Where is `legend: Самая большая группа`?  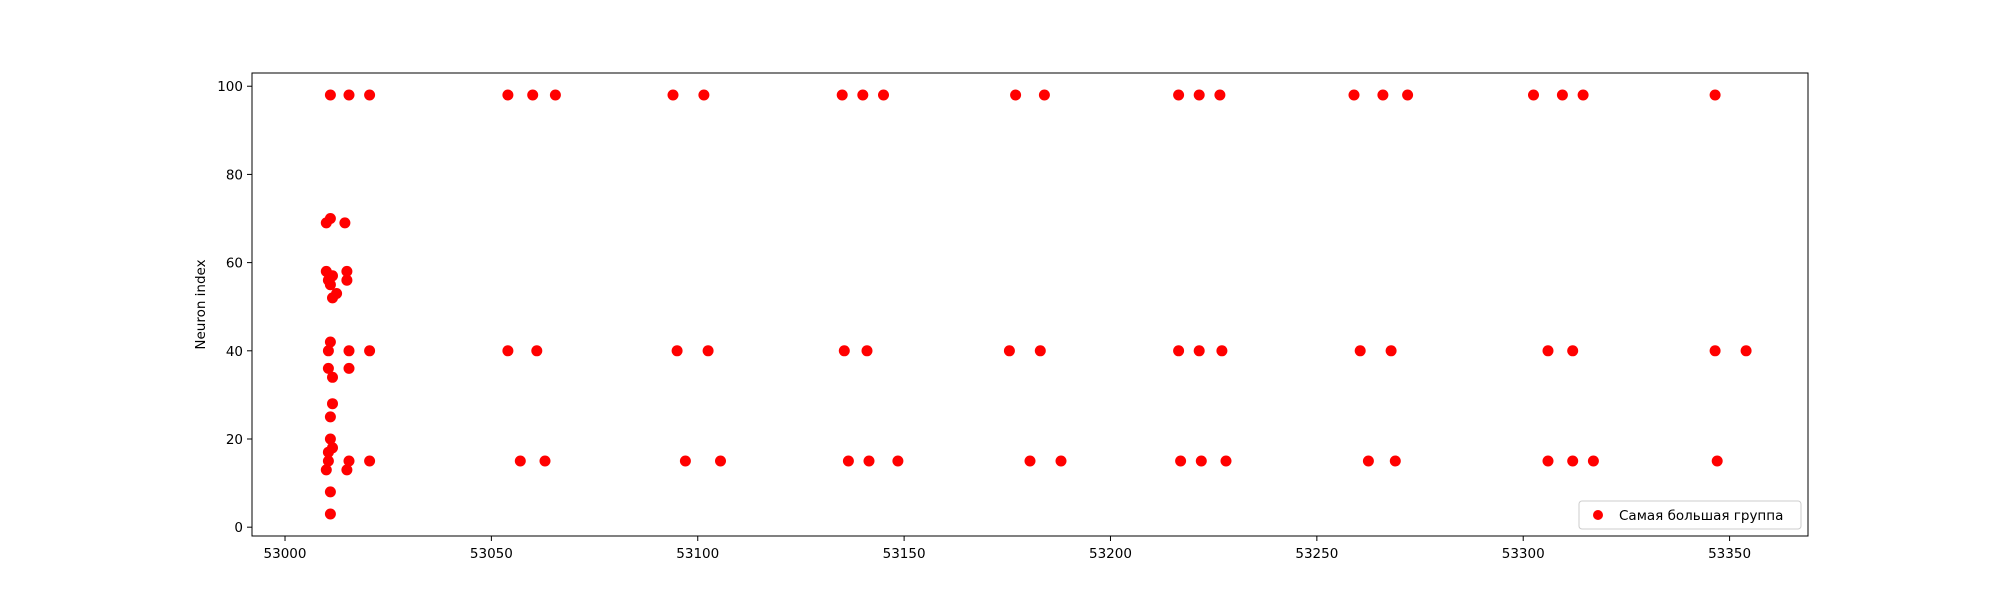 legend: Самая большая группа is located at coordinates (1690, 515).